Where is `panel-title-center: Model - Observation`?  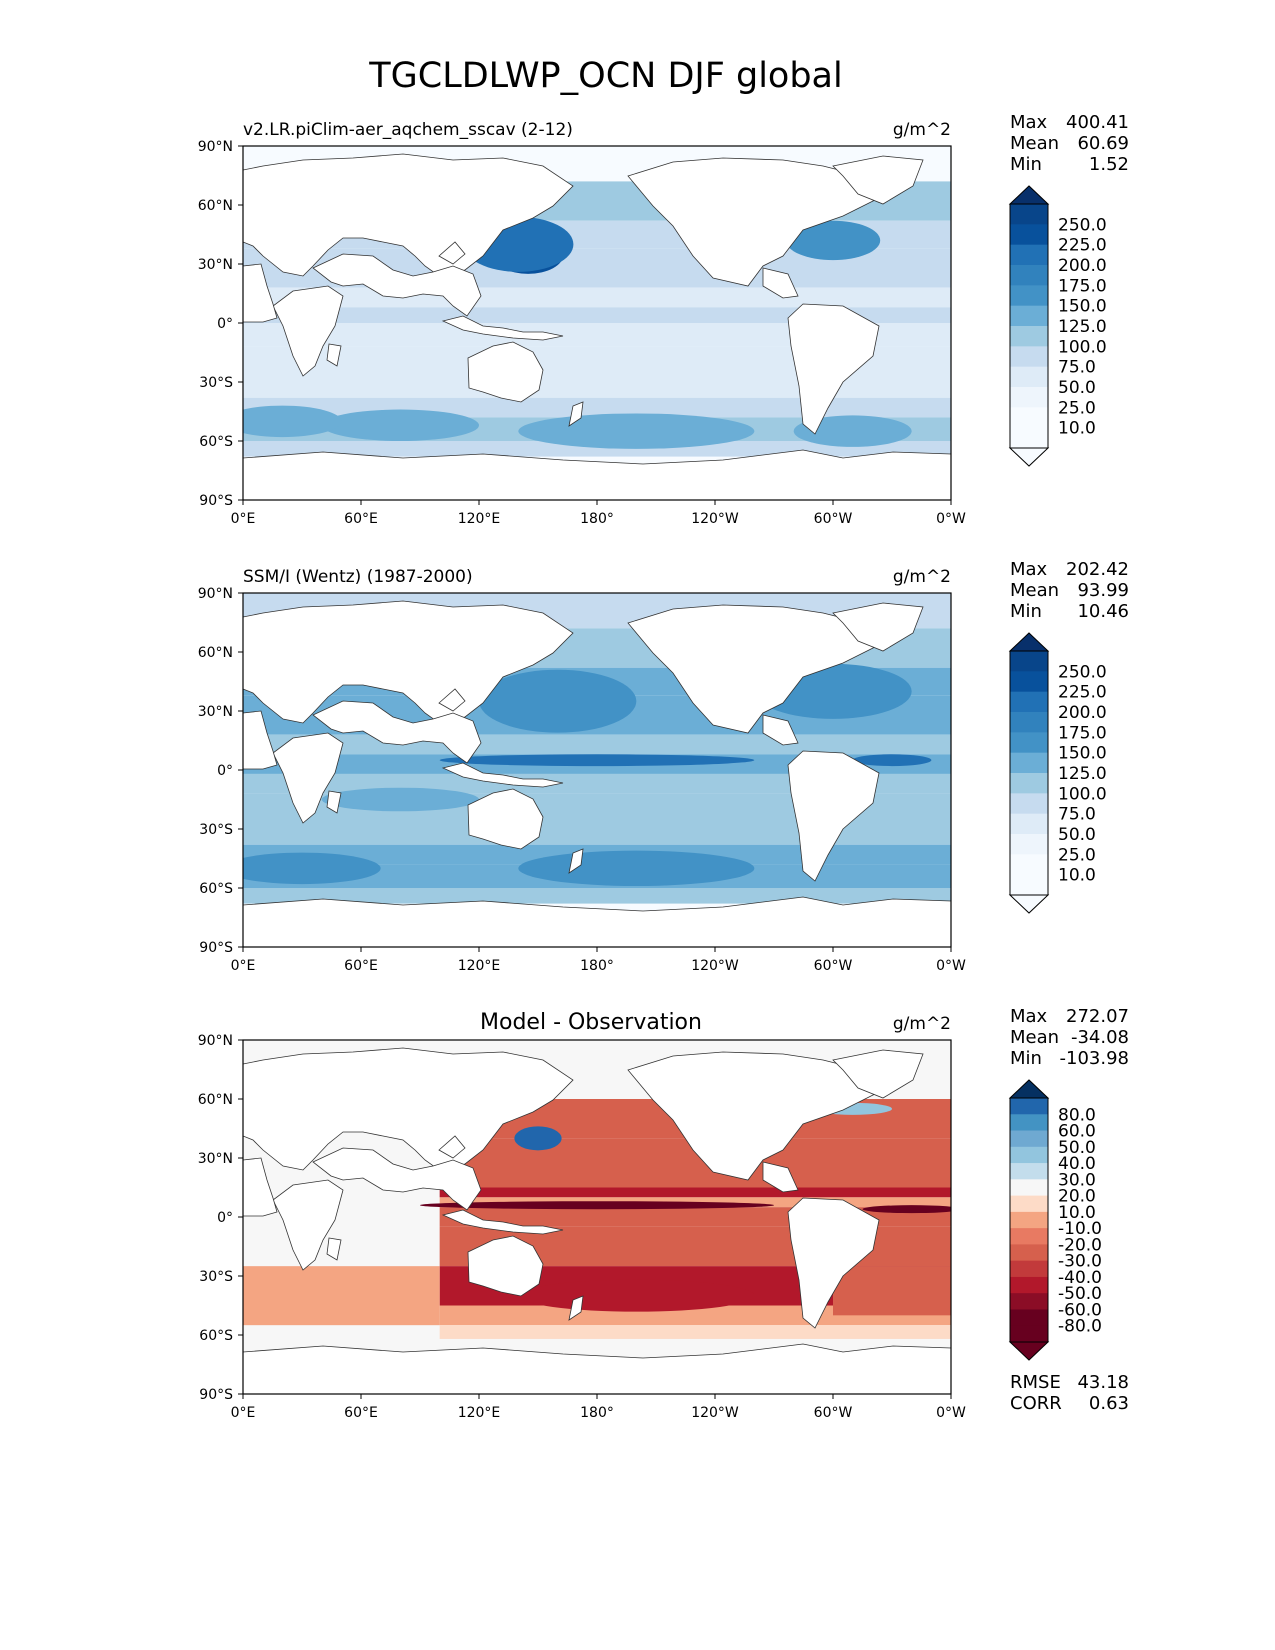
panel-title-center: Model - Observation is located at coordinates (591, 1022).